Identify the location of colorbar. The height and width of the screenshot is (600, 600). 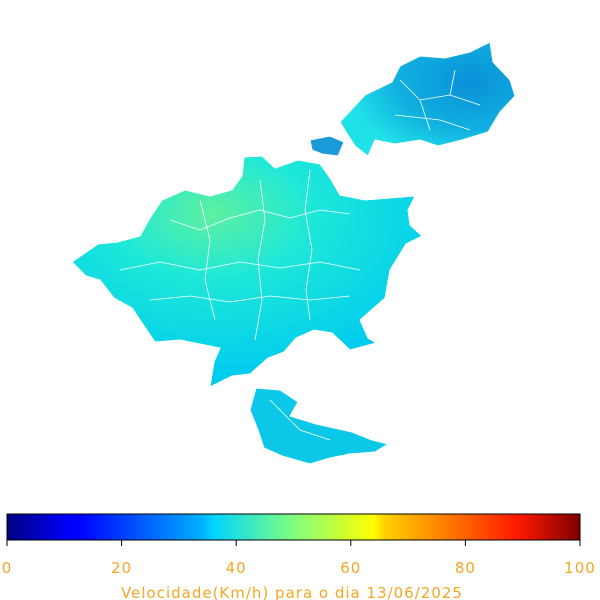
(293, 527).